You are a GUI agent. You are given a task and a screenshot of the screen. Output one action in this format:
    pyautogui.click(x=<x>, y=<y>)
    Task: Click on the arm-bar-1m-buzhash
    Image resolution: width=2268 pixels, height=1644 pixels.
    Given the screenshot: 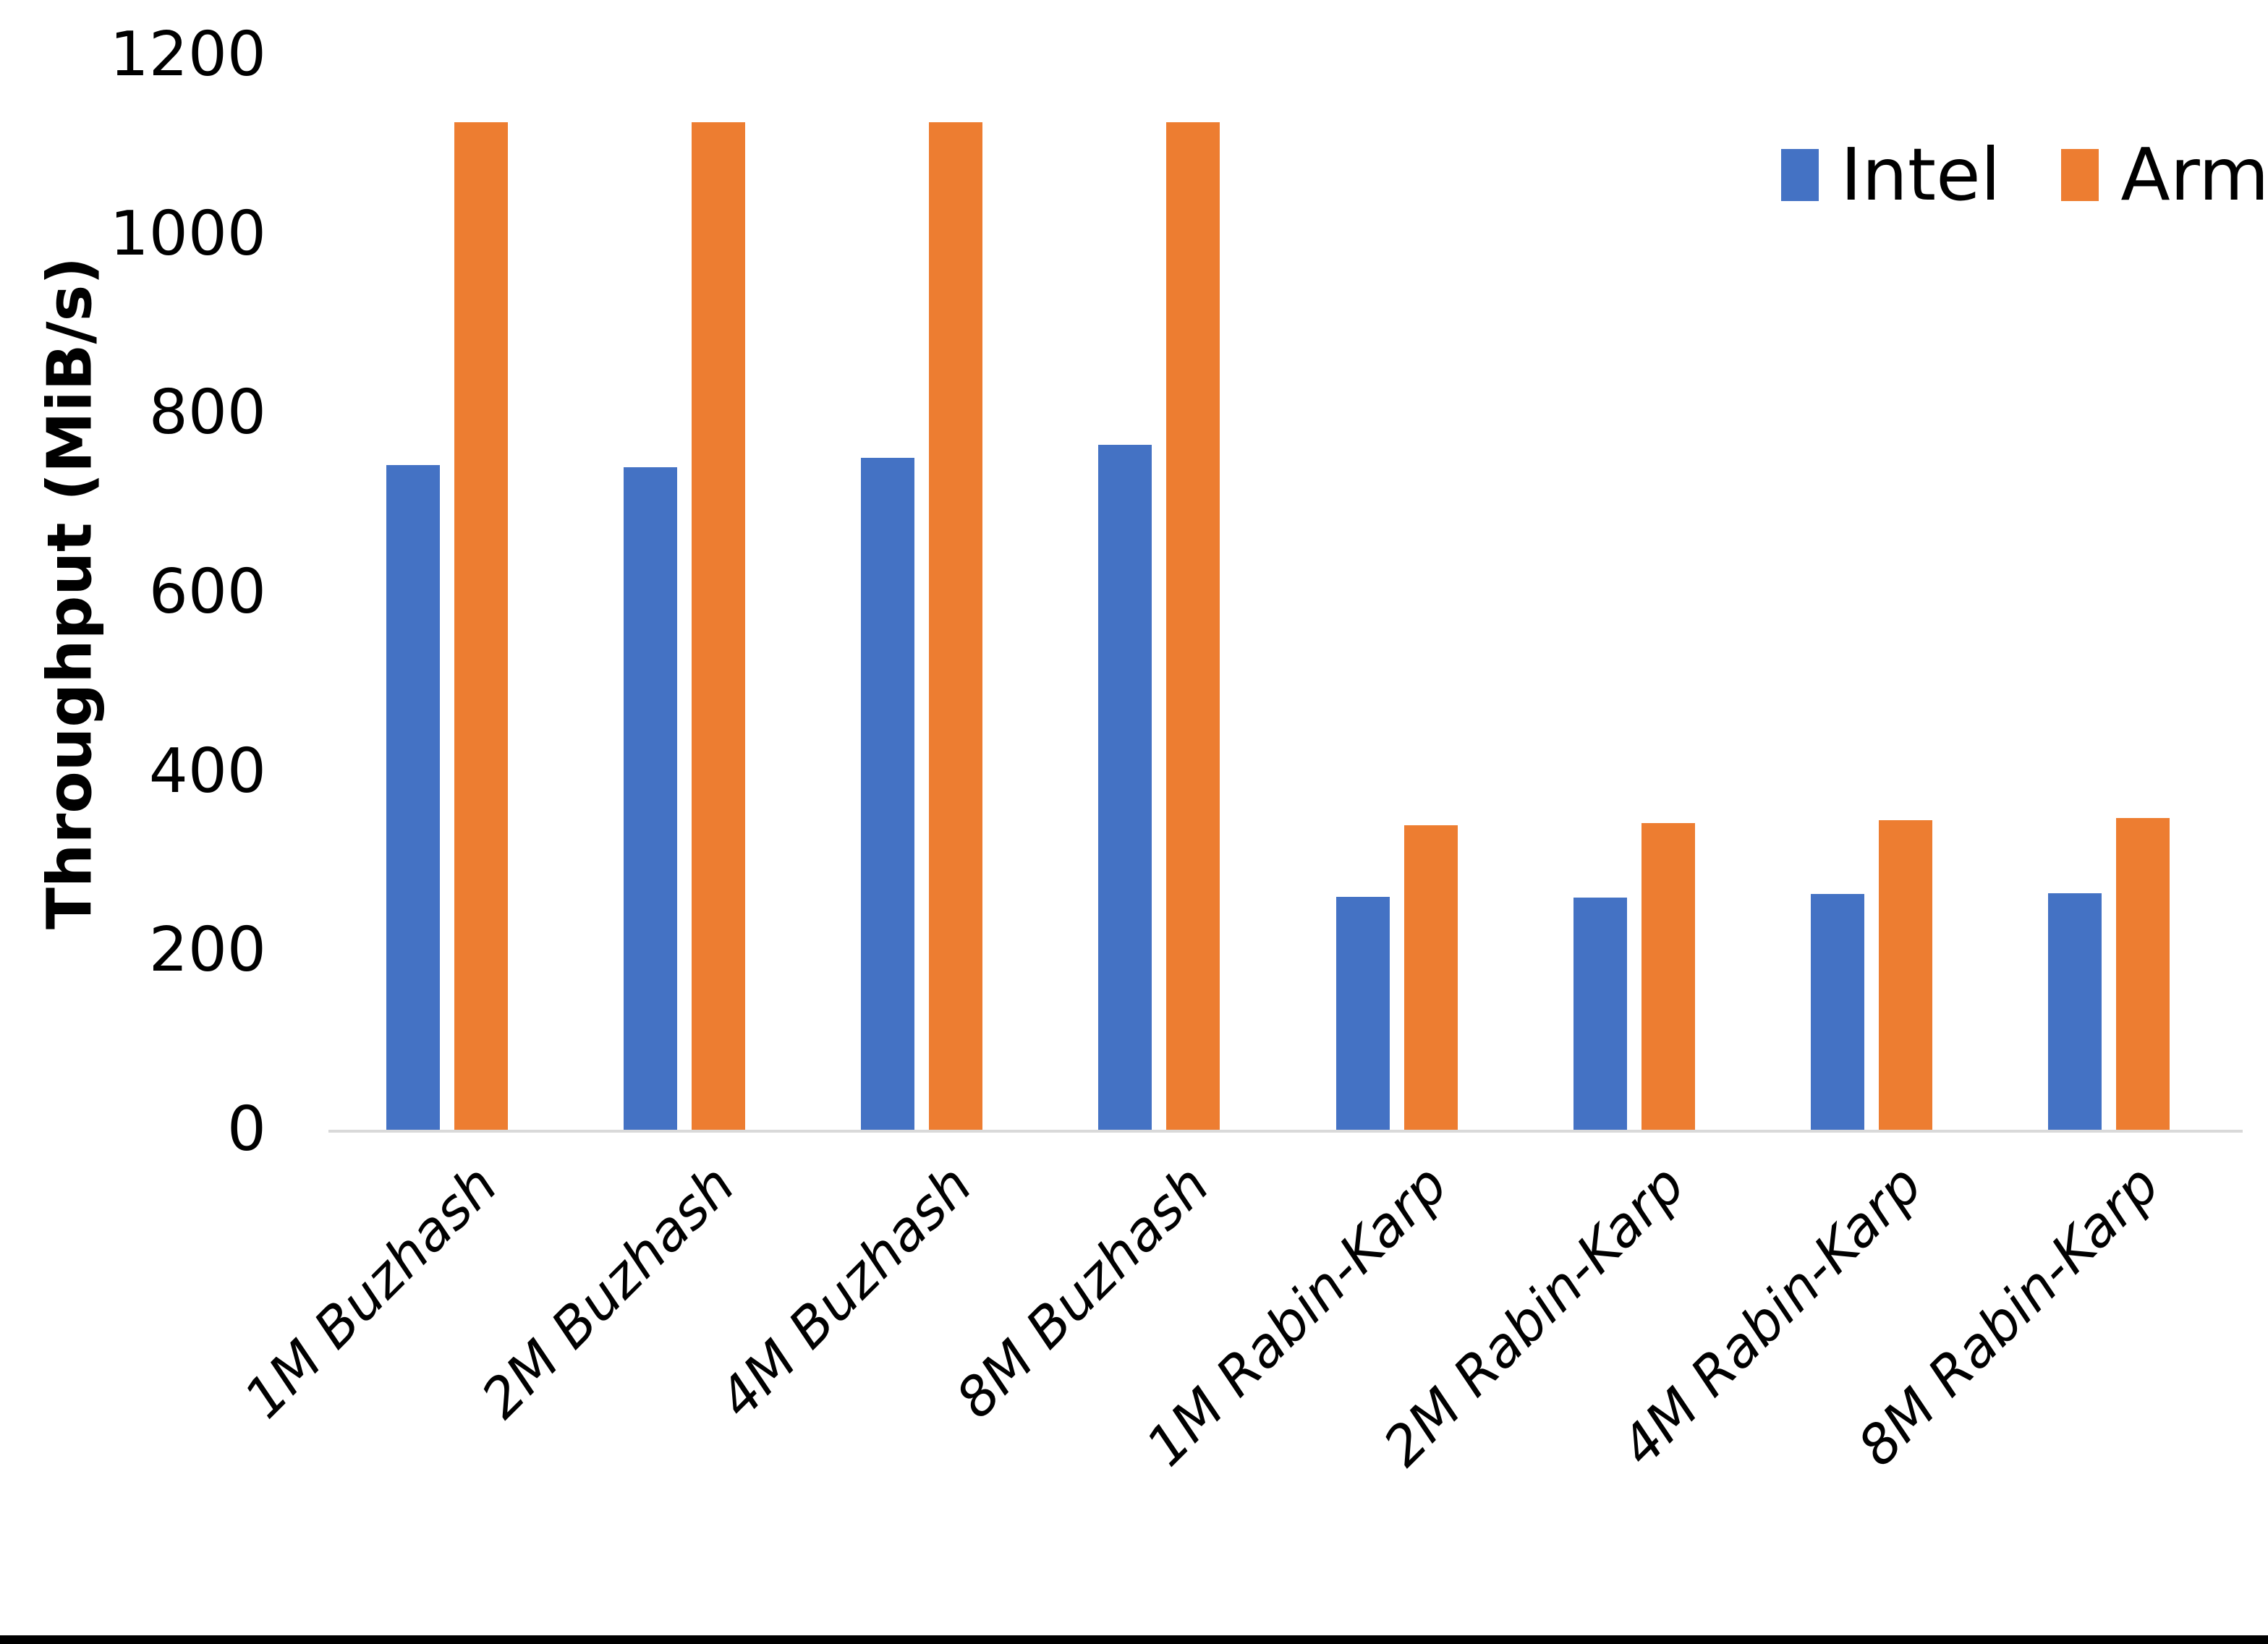 What is the action you would take?
    pyautogui.click(x=482, y=626)
    